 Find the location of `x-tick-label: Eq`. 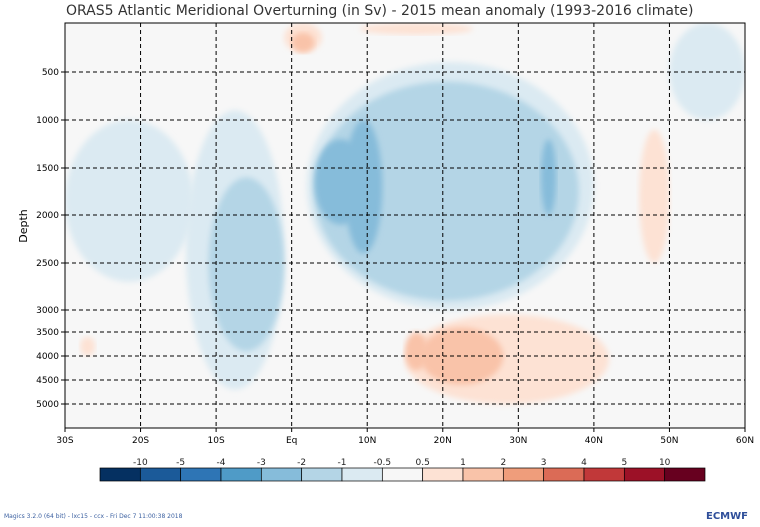

x-tick-label: Eq is located at coordinates (291, 441).